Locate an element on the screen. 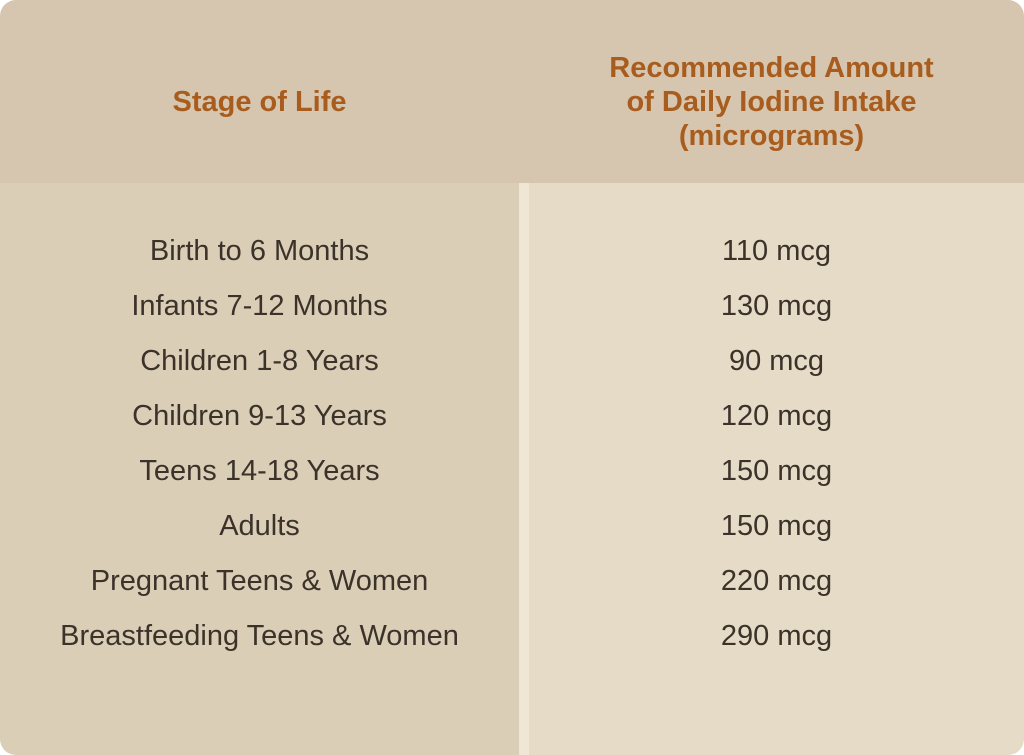 The image size is (1024, 755). stage-cell-0: Birth to 6 Months is located at coordinates (259, 251).